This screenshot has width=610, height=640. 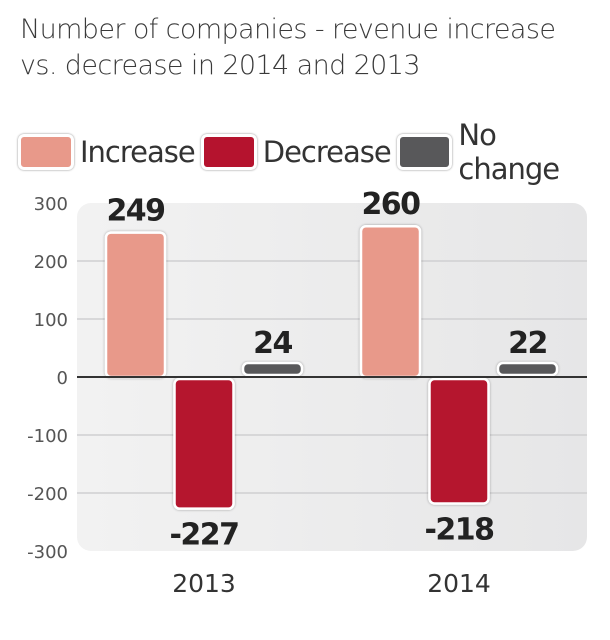 What do you see at coordinates (272, 343) in the screenshot?
I see `value-label-no-change-2013: 24` at bounding box center [272, 343].